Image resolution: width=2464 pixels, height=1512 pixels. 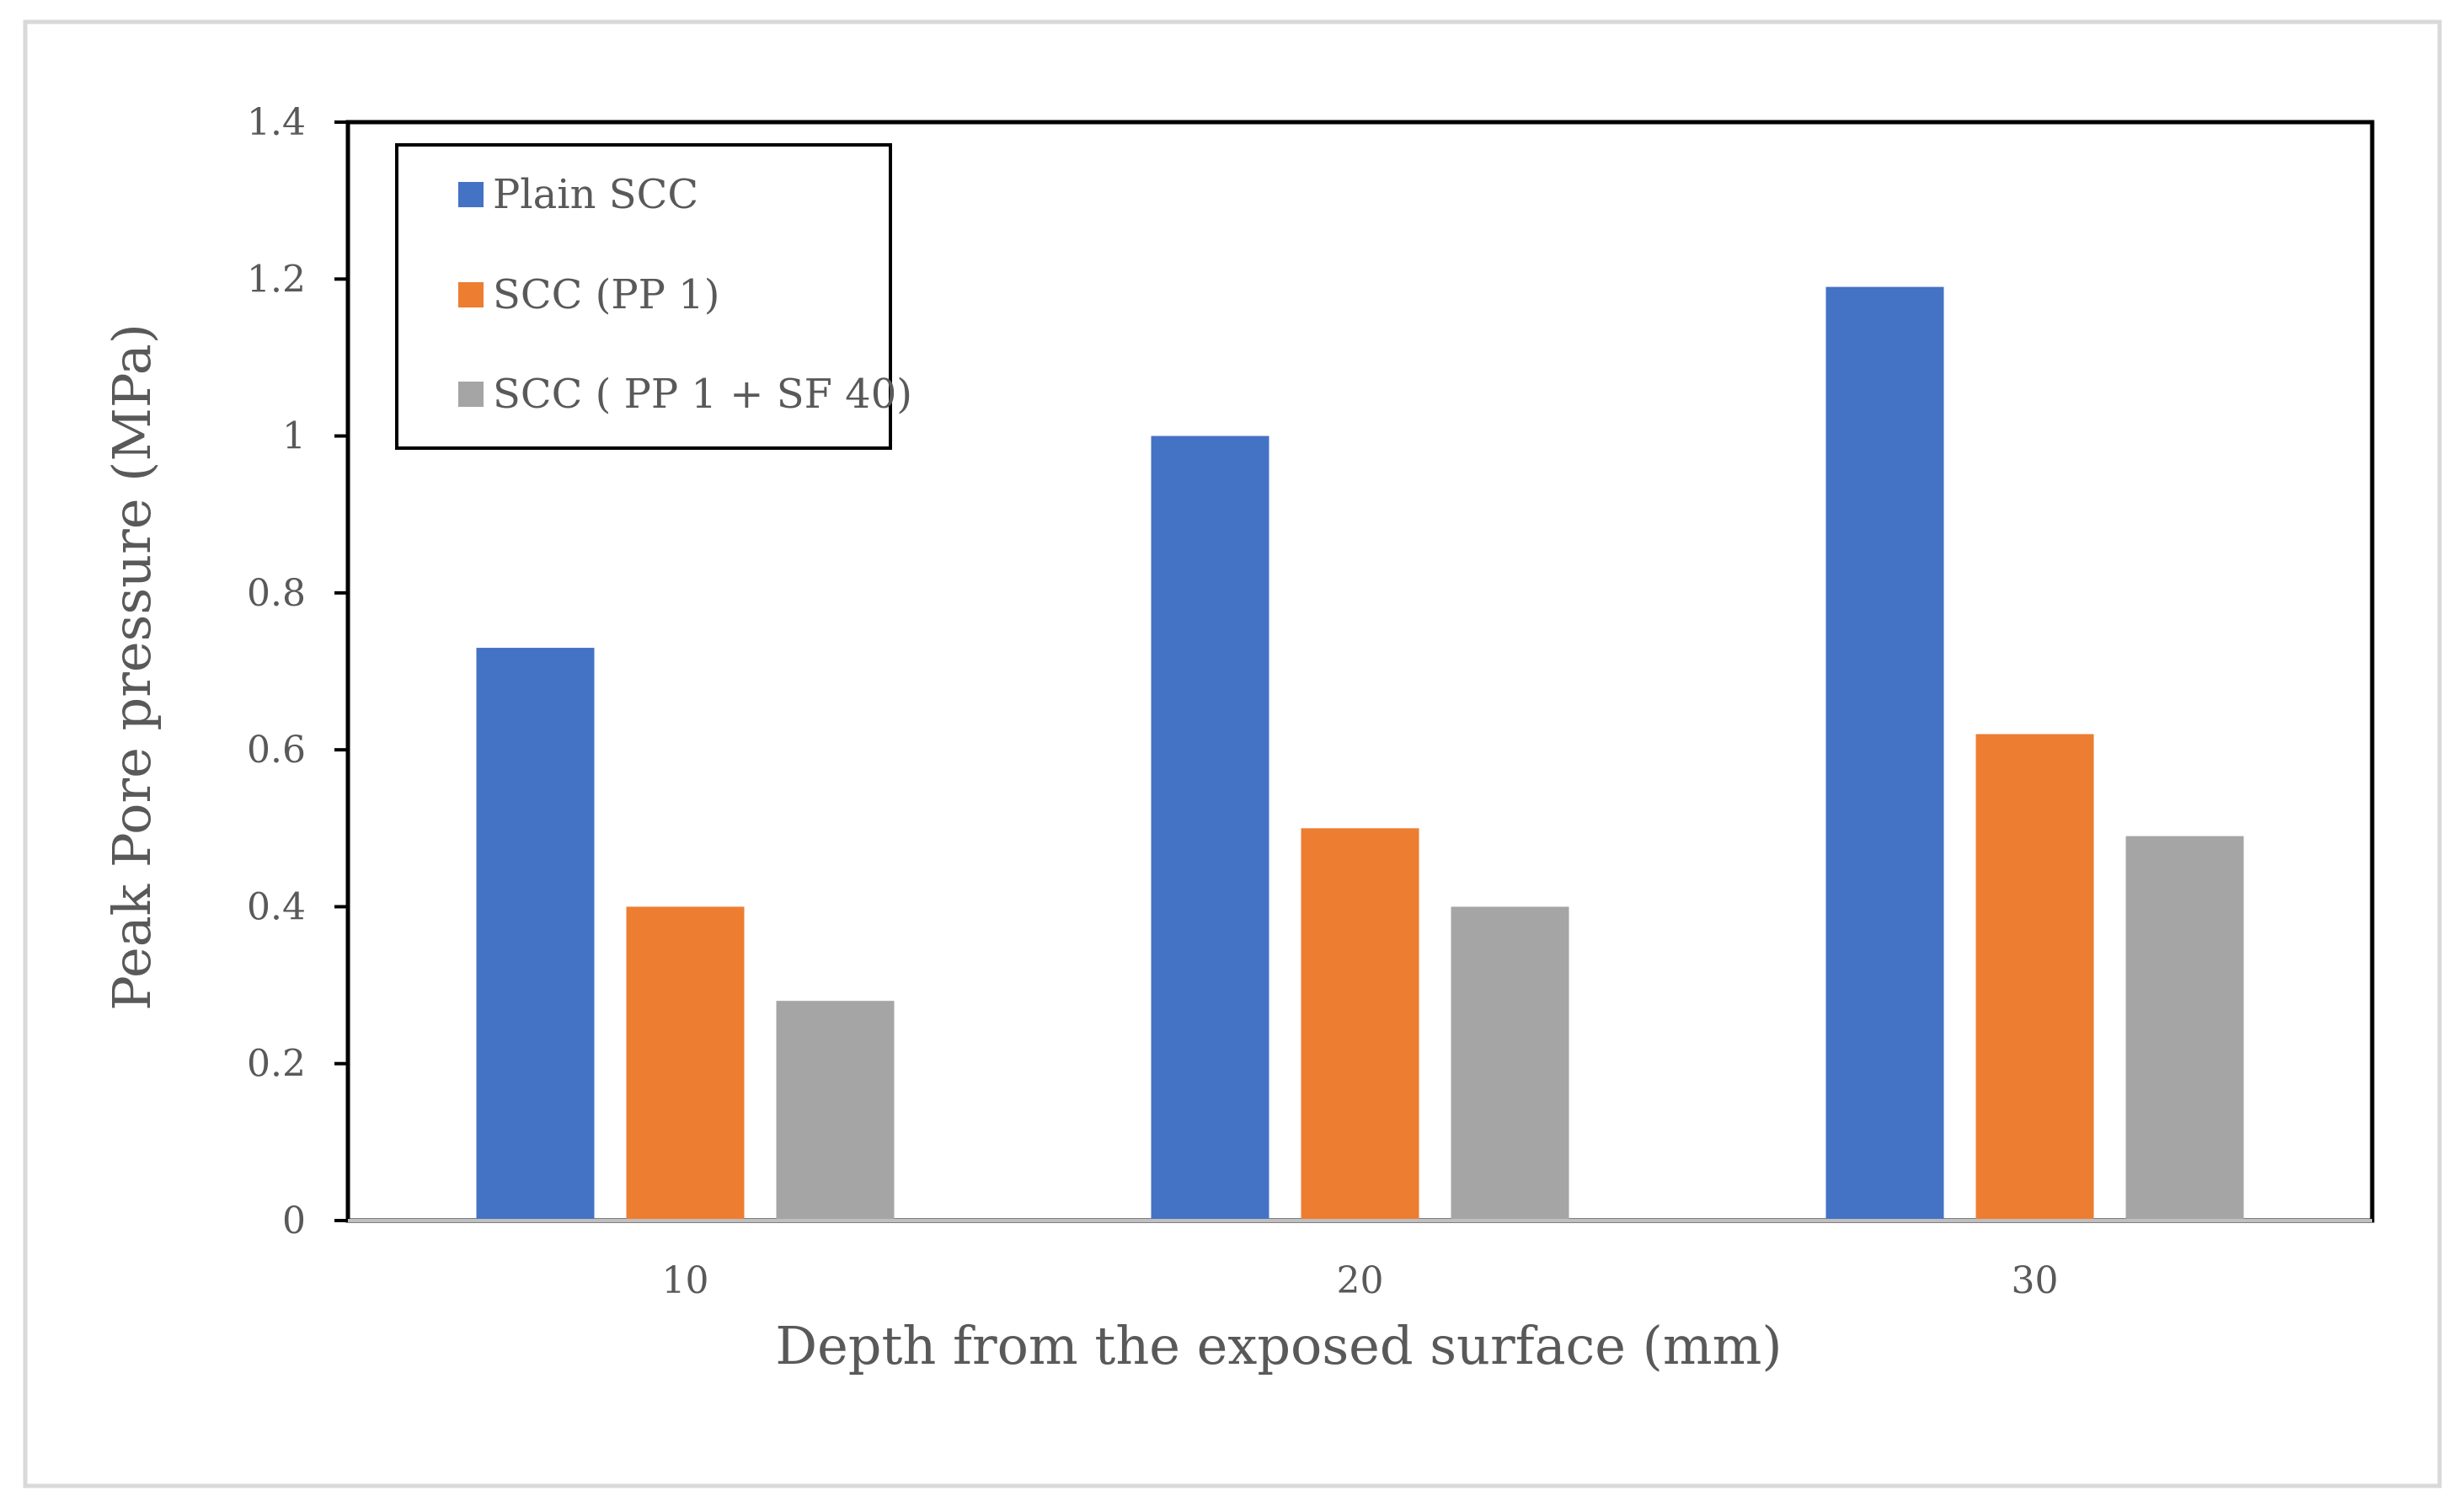 I want to click on x-tick-label: 30, so click(x=2035, y=1280).